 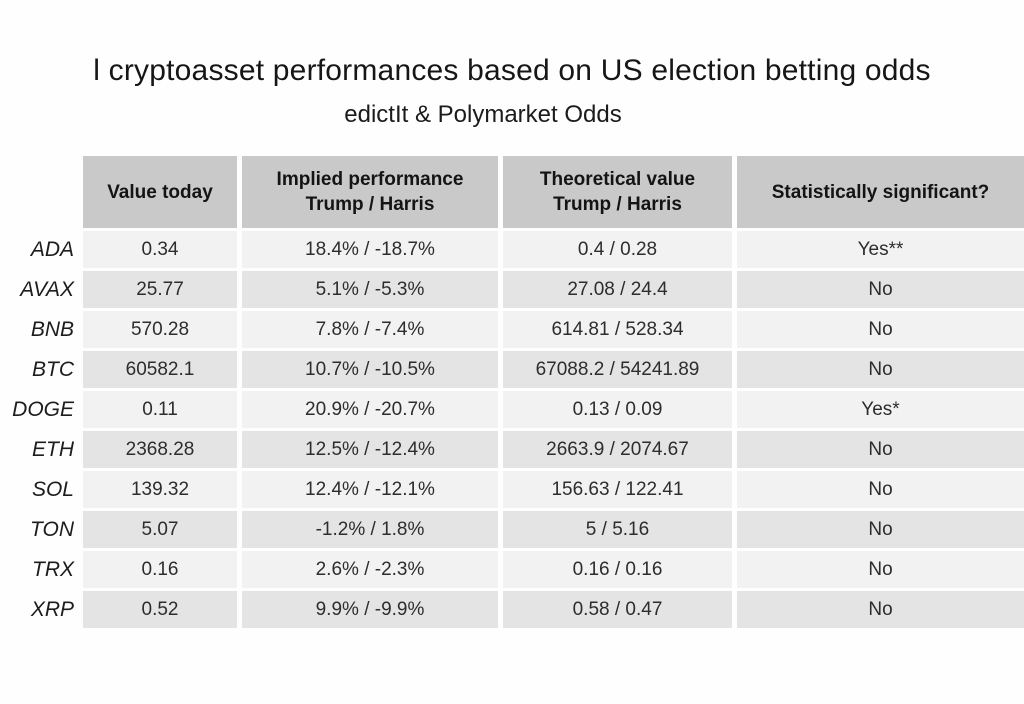 I want to click on cell-theoretical-value: 0.4 / 0.28, so click(x=617, y=249).